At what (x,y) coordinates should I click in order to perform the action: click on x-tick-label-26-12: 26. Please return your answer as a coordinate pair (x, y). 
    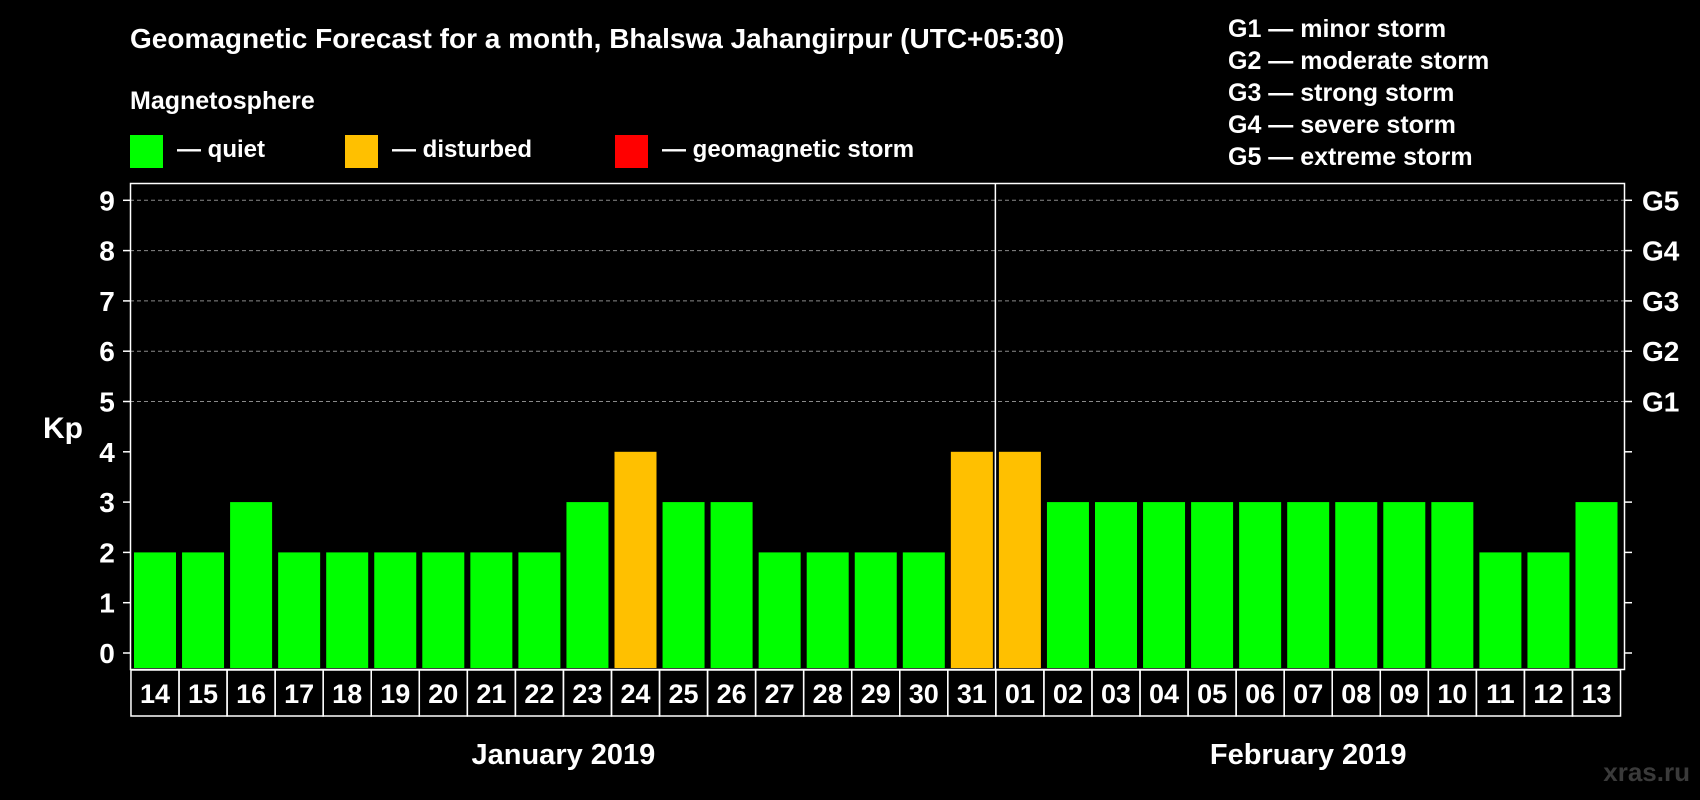
    Looking at the image, I should click on (732, 694).